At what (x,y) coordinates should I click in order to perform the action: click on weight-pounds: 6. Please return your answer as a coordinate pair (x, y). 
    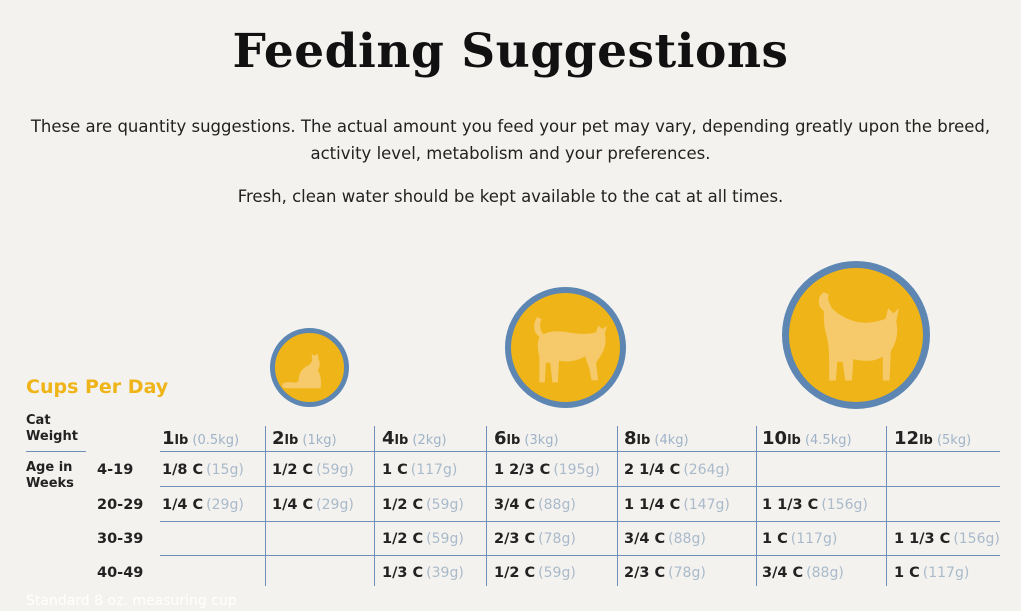
    Looking at the image, I should click on (500, 438).